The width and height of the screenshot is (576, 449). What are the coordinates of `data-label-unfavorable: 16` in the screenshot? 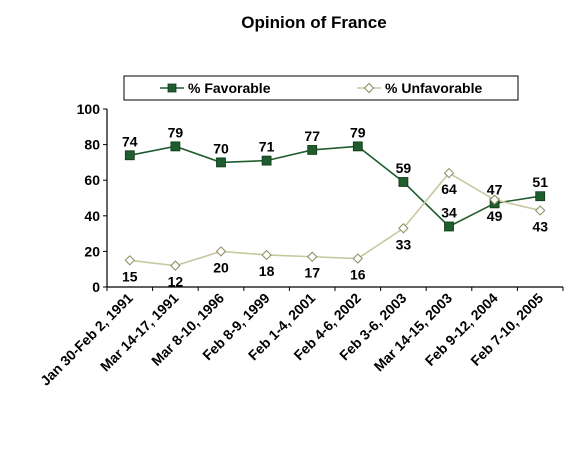 It's located at (358, 275).